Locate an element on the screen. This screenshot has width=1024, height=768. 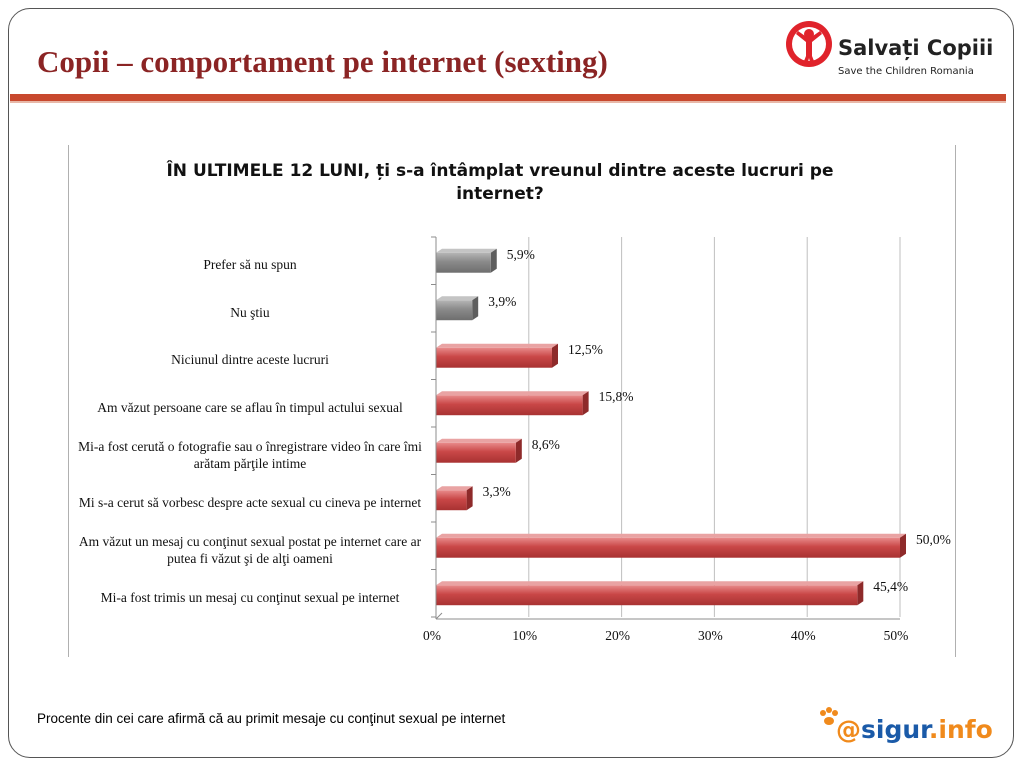
bar-value-label: 8,6% is located at coordinates (545, 444).